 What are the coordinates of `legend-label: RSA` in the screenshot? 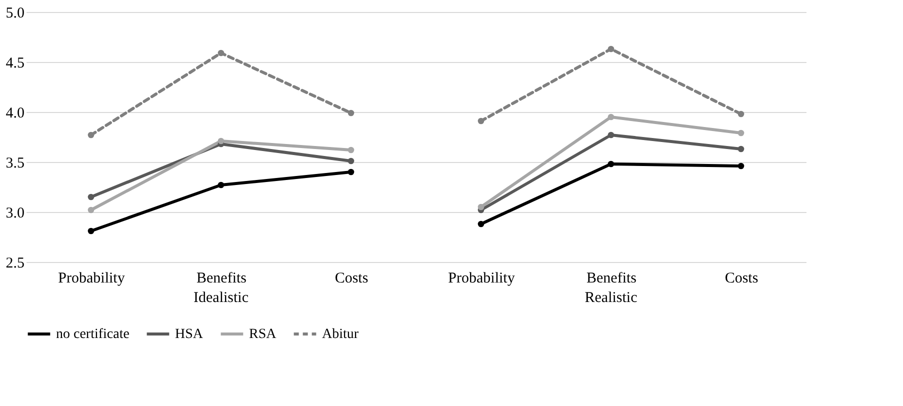 It's located at (263, 334).